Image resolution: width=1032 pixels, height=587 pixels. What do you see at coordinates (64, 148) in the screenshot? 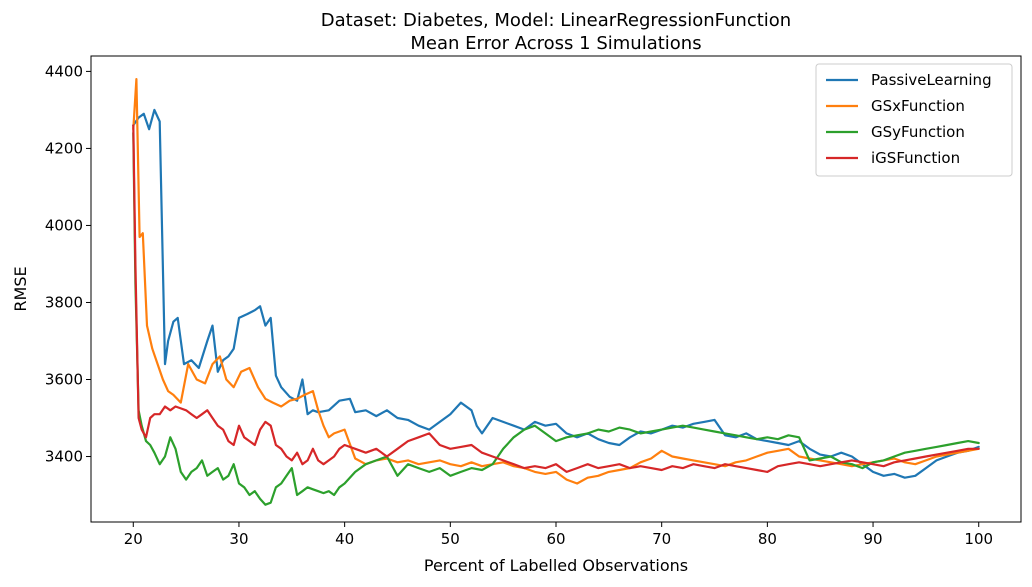
I see `y-tick-label: 4200` at bounding box center [64, 148].